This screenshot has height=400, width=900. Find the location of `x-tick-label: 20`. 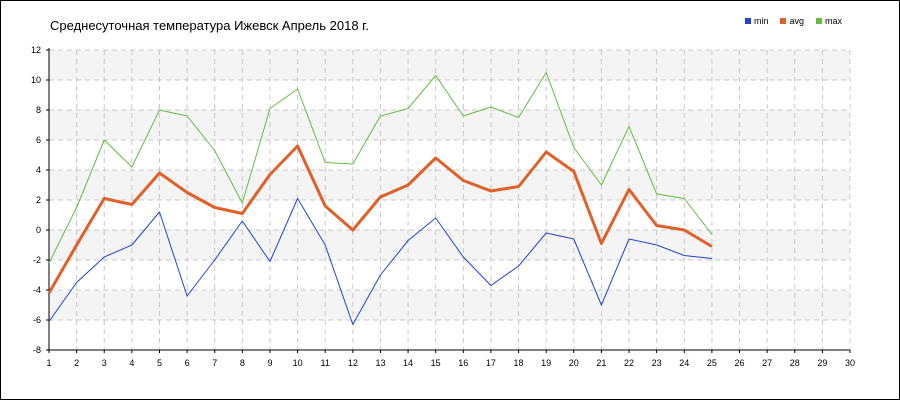

x-tick-label: 20 is located at coordinates (574, 363).